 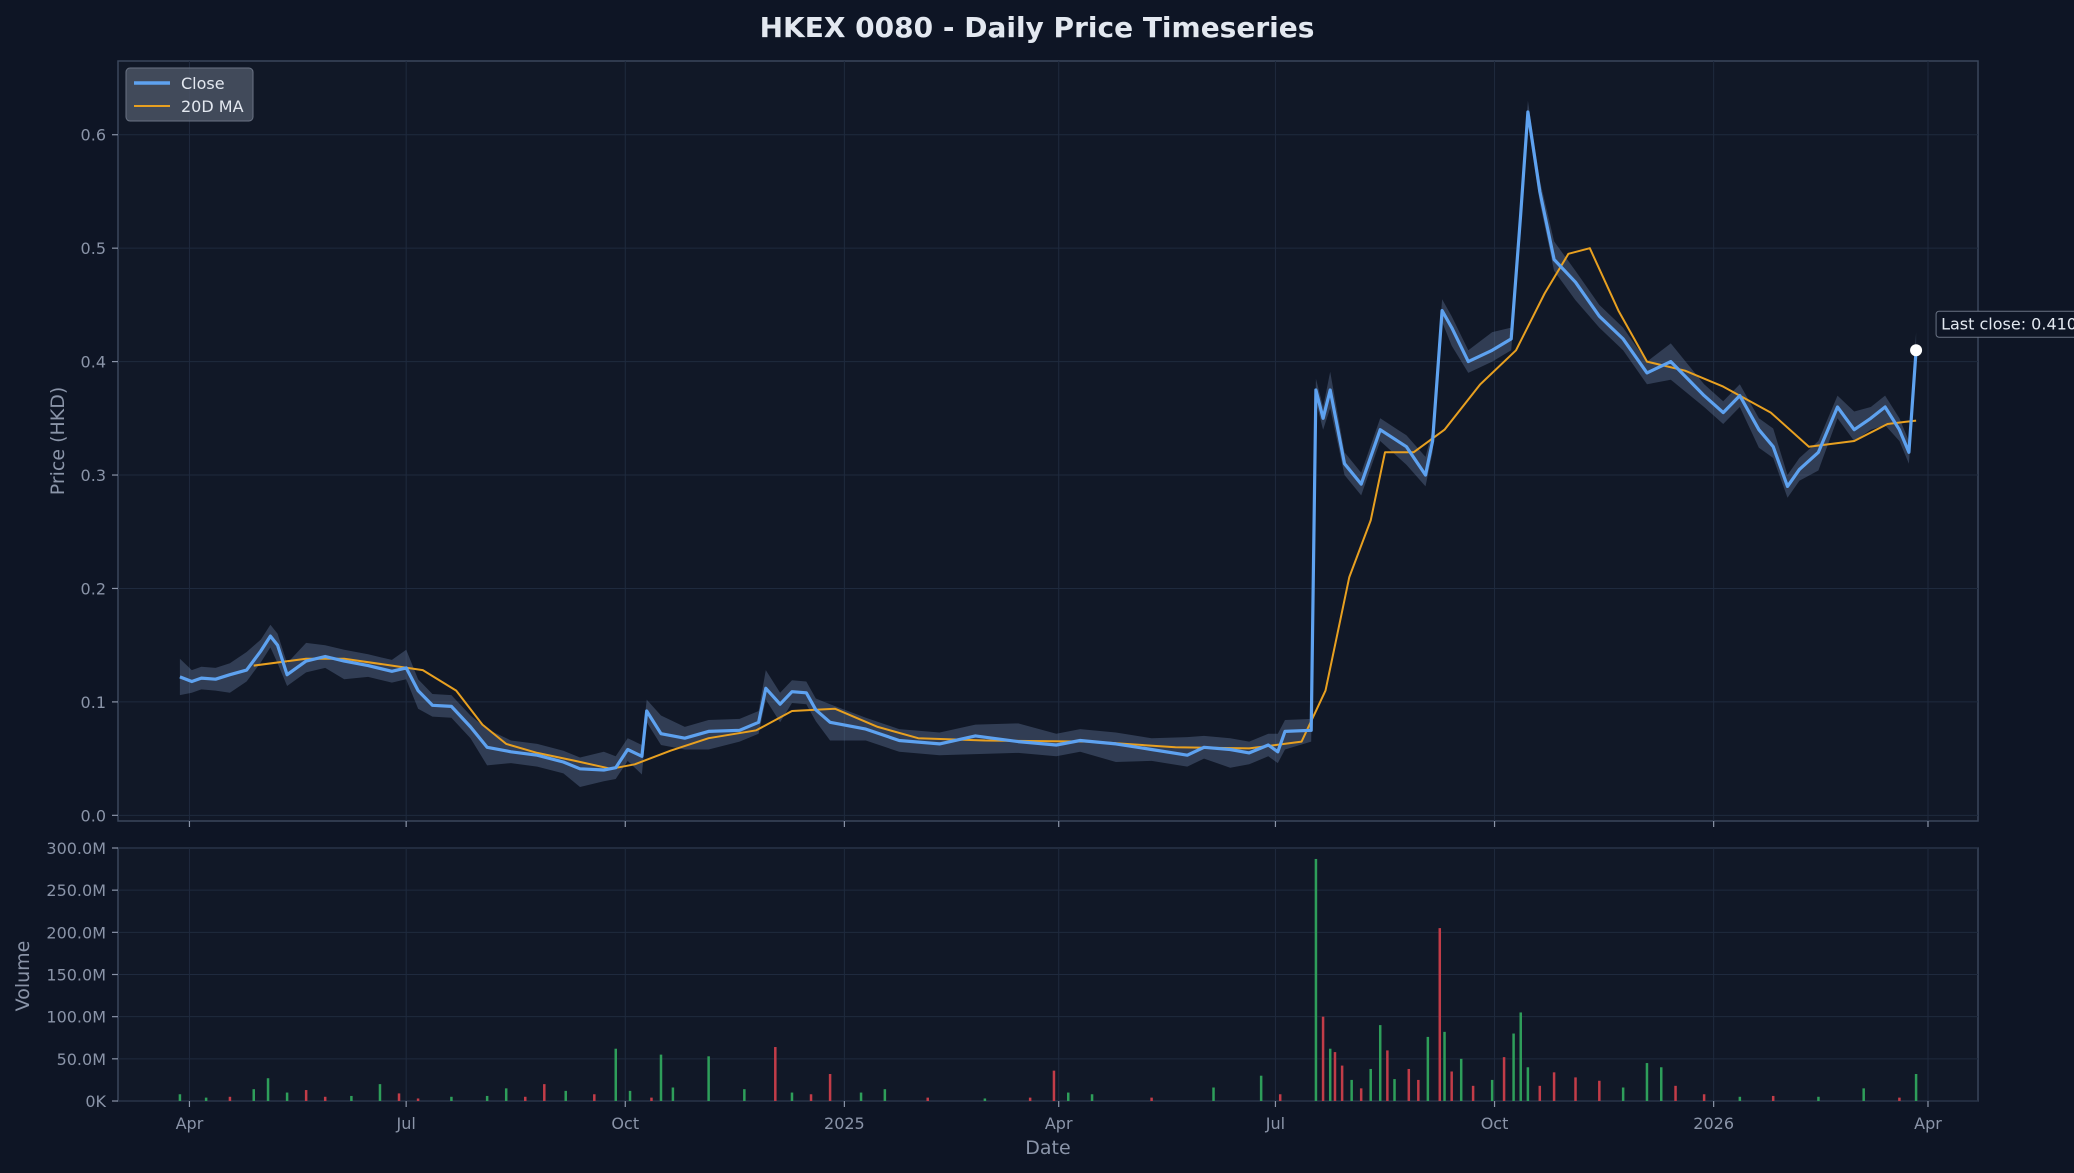 I want to click on annotation-text: Last close: 0.410, so click(x=2007, y=323).